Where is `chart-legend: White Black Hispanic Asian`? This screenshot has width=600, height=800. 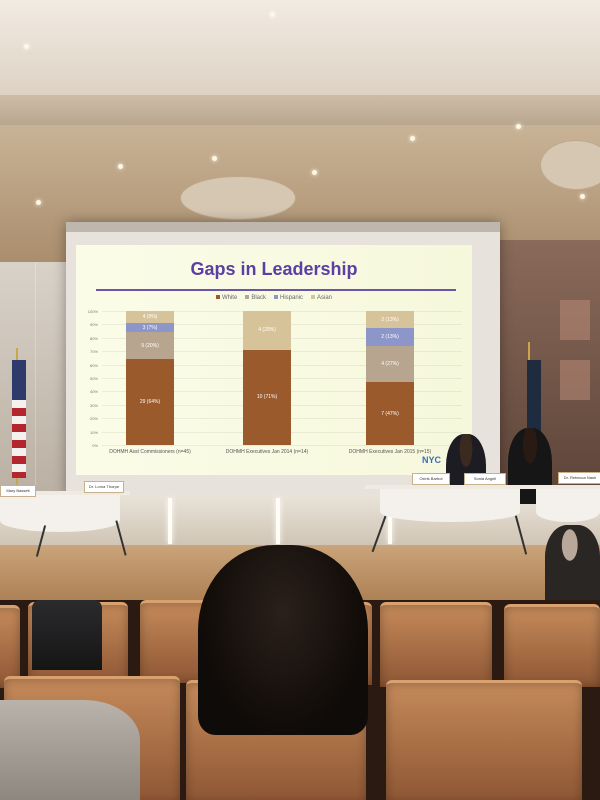 chart-legend: White Black Hispanic Asian is located at coordinates (274, 298).